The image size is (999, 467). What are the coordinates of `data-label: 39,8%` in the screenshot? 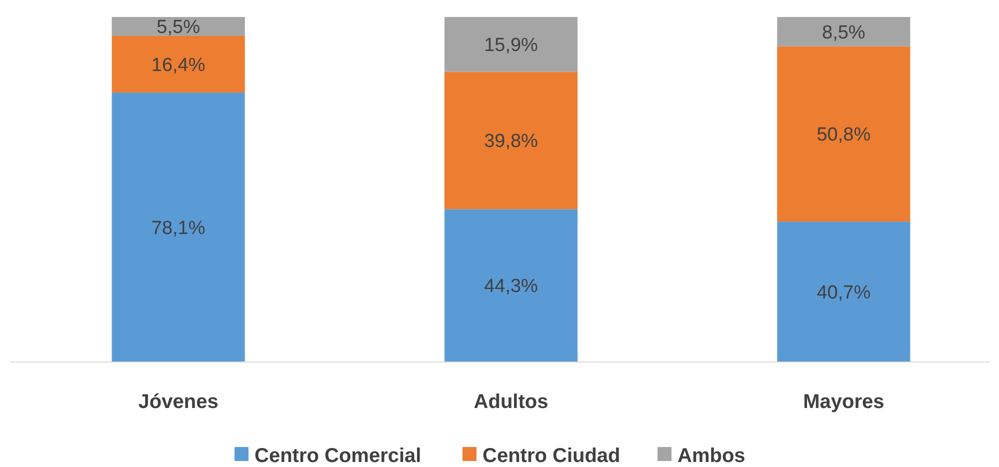 It's located at (511, 141).